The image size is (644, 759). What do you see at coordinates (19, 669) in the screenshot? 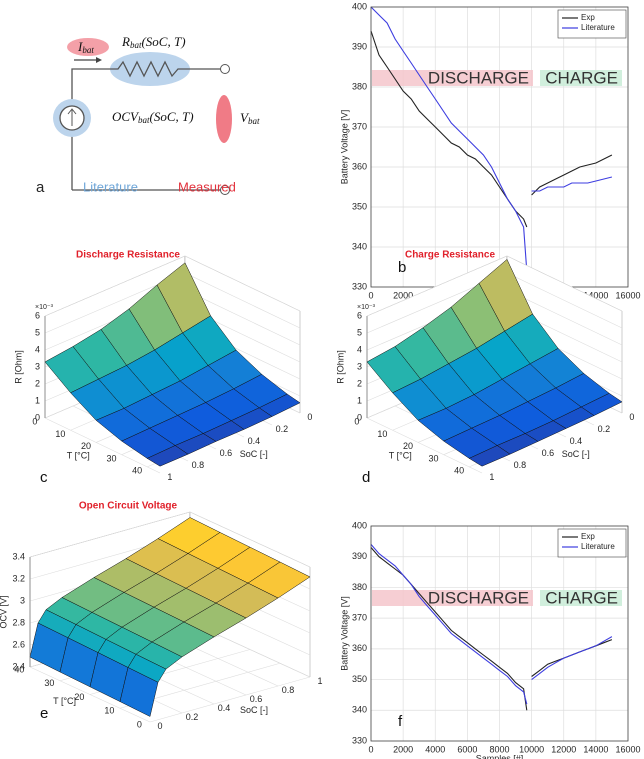
I see `x-tick-label: 40` at bounding box center [19, 669].